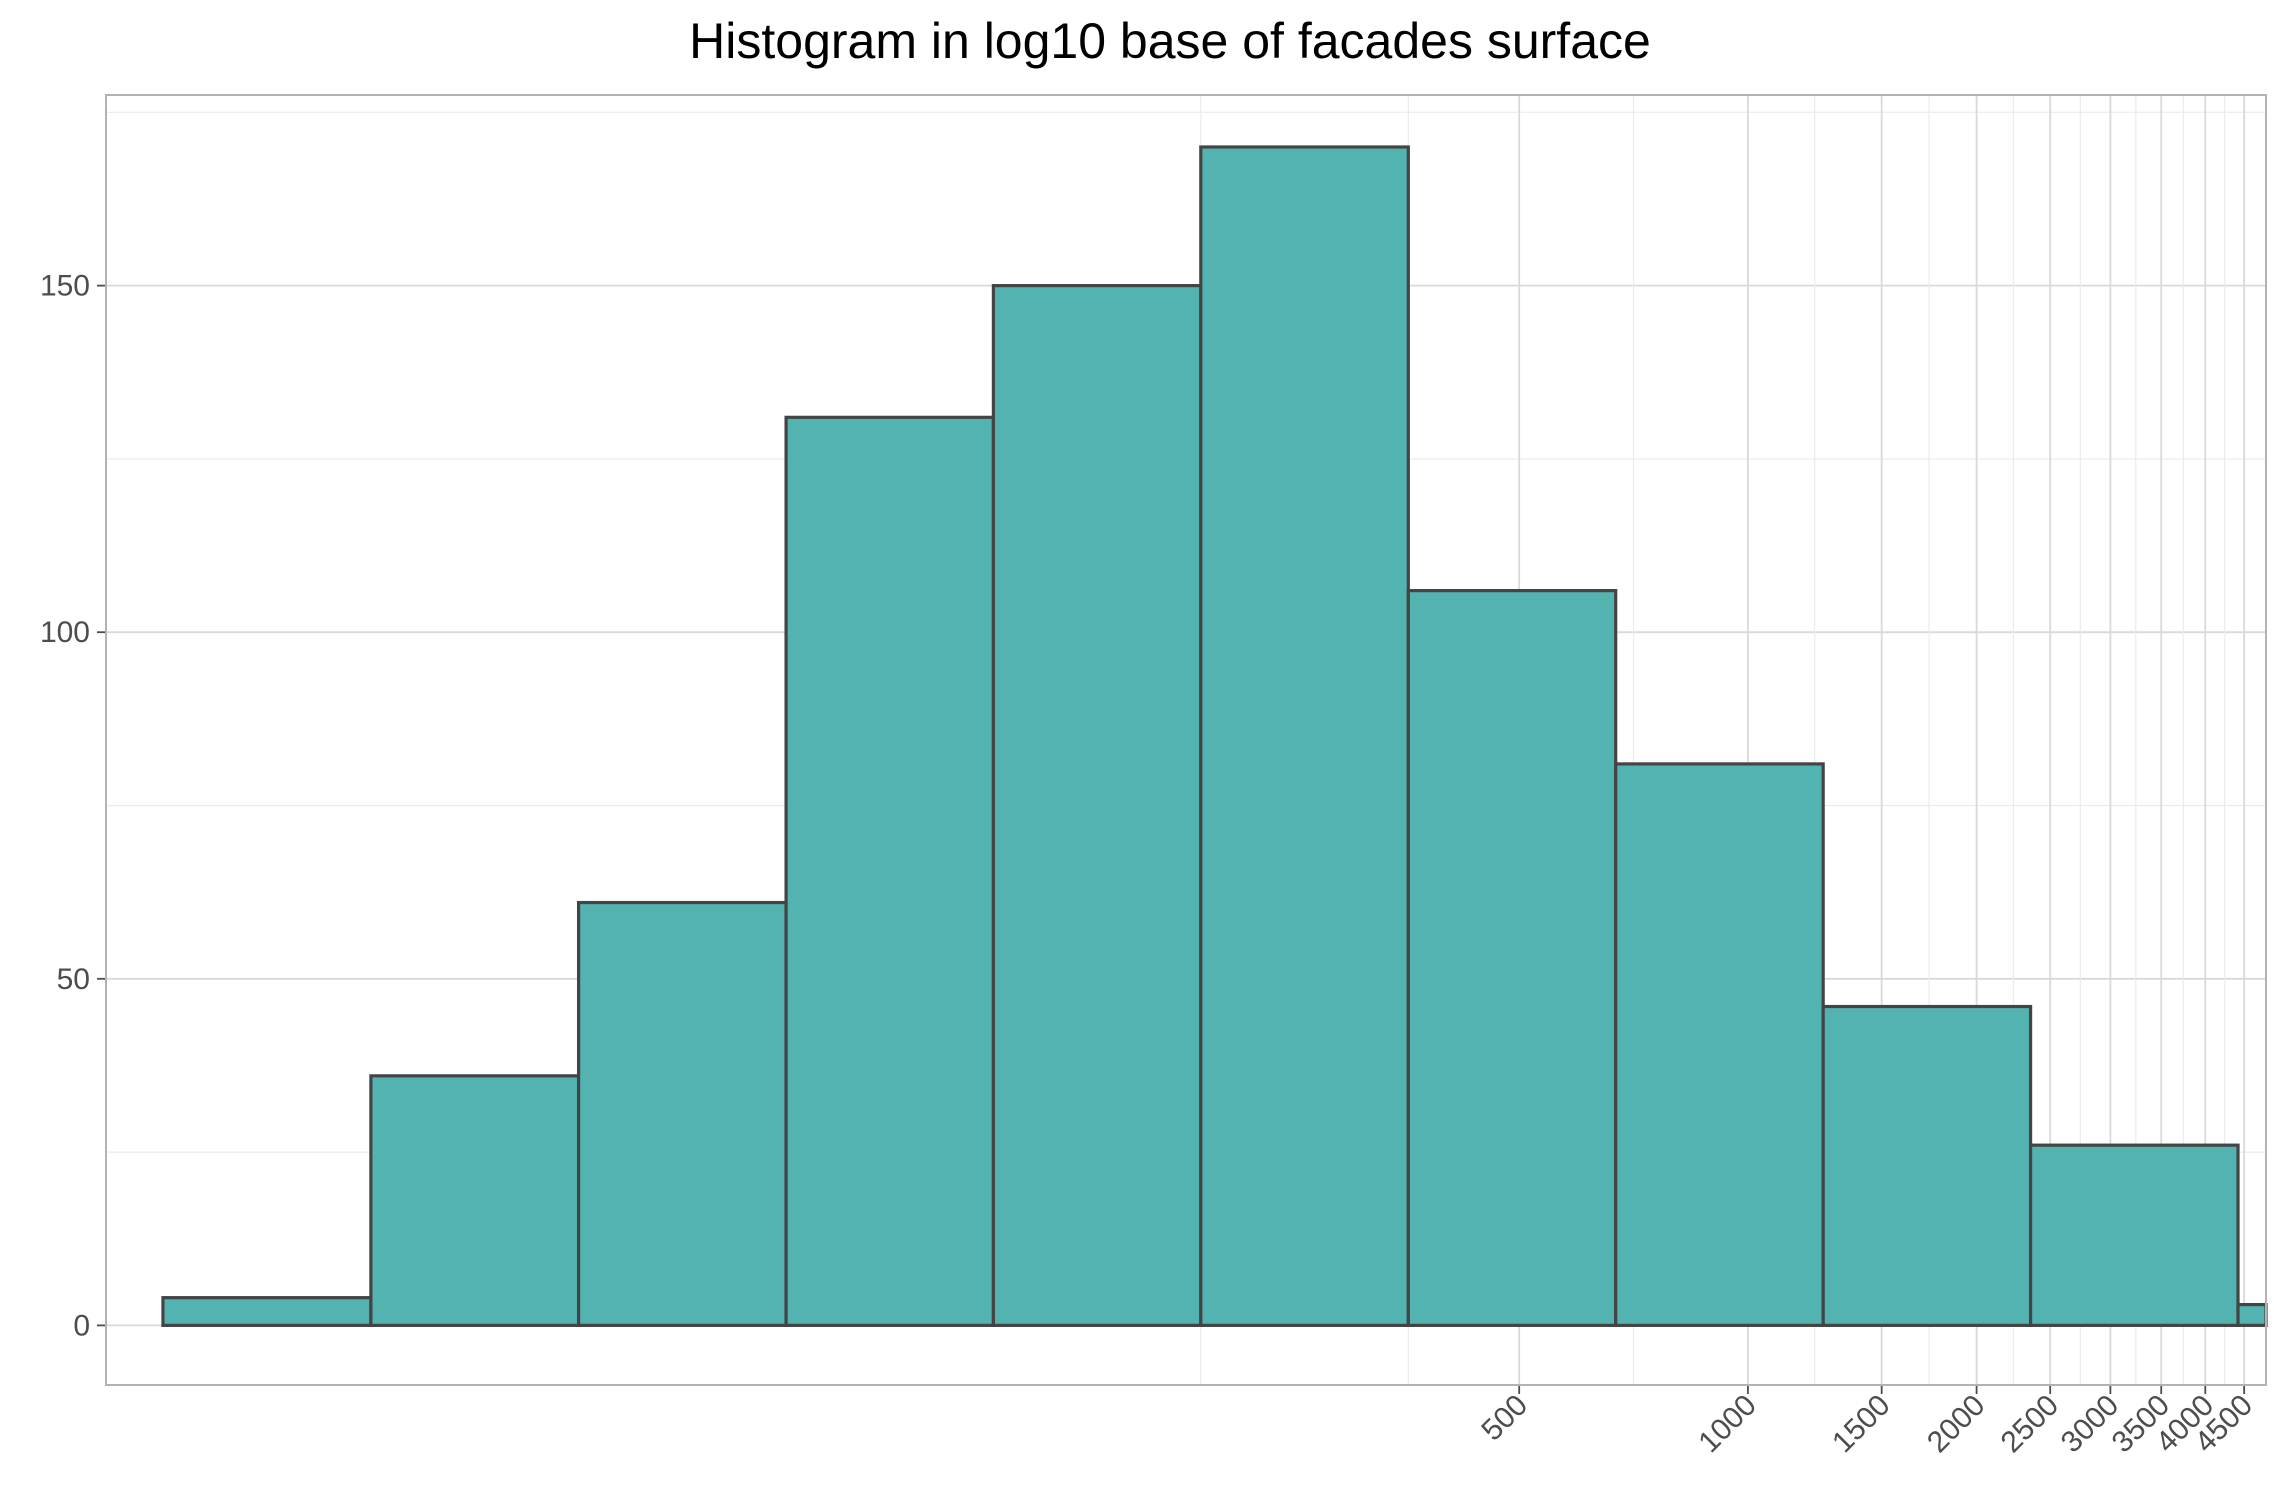 The height and width of the screenshot is (1512, 2274). I want to click on x-tick-label: 3000, so click(2090, 1424).